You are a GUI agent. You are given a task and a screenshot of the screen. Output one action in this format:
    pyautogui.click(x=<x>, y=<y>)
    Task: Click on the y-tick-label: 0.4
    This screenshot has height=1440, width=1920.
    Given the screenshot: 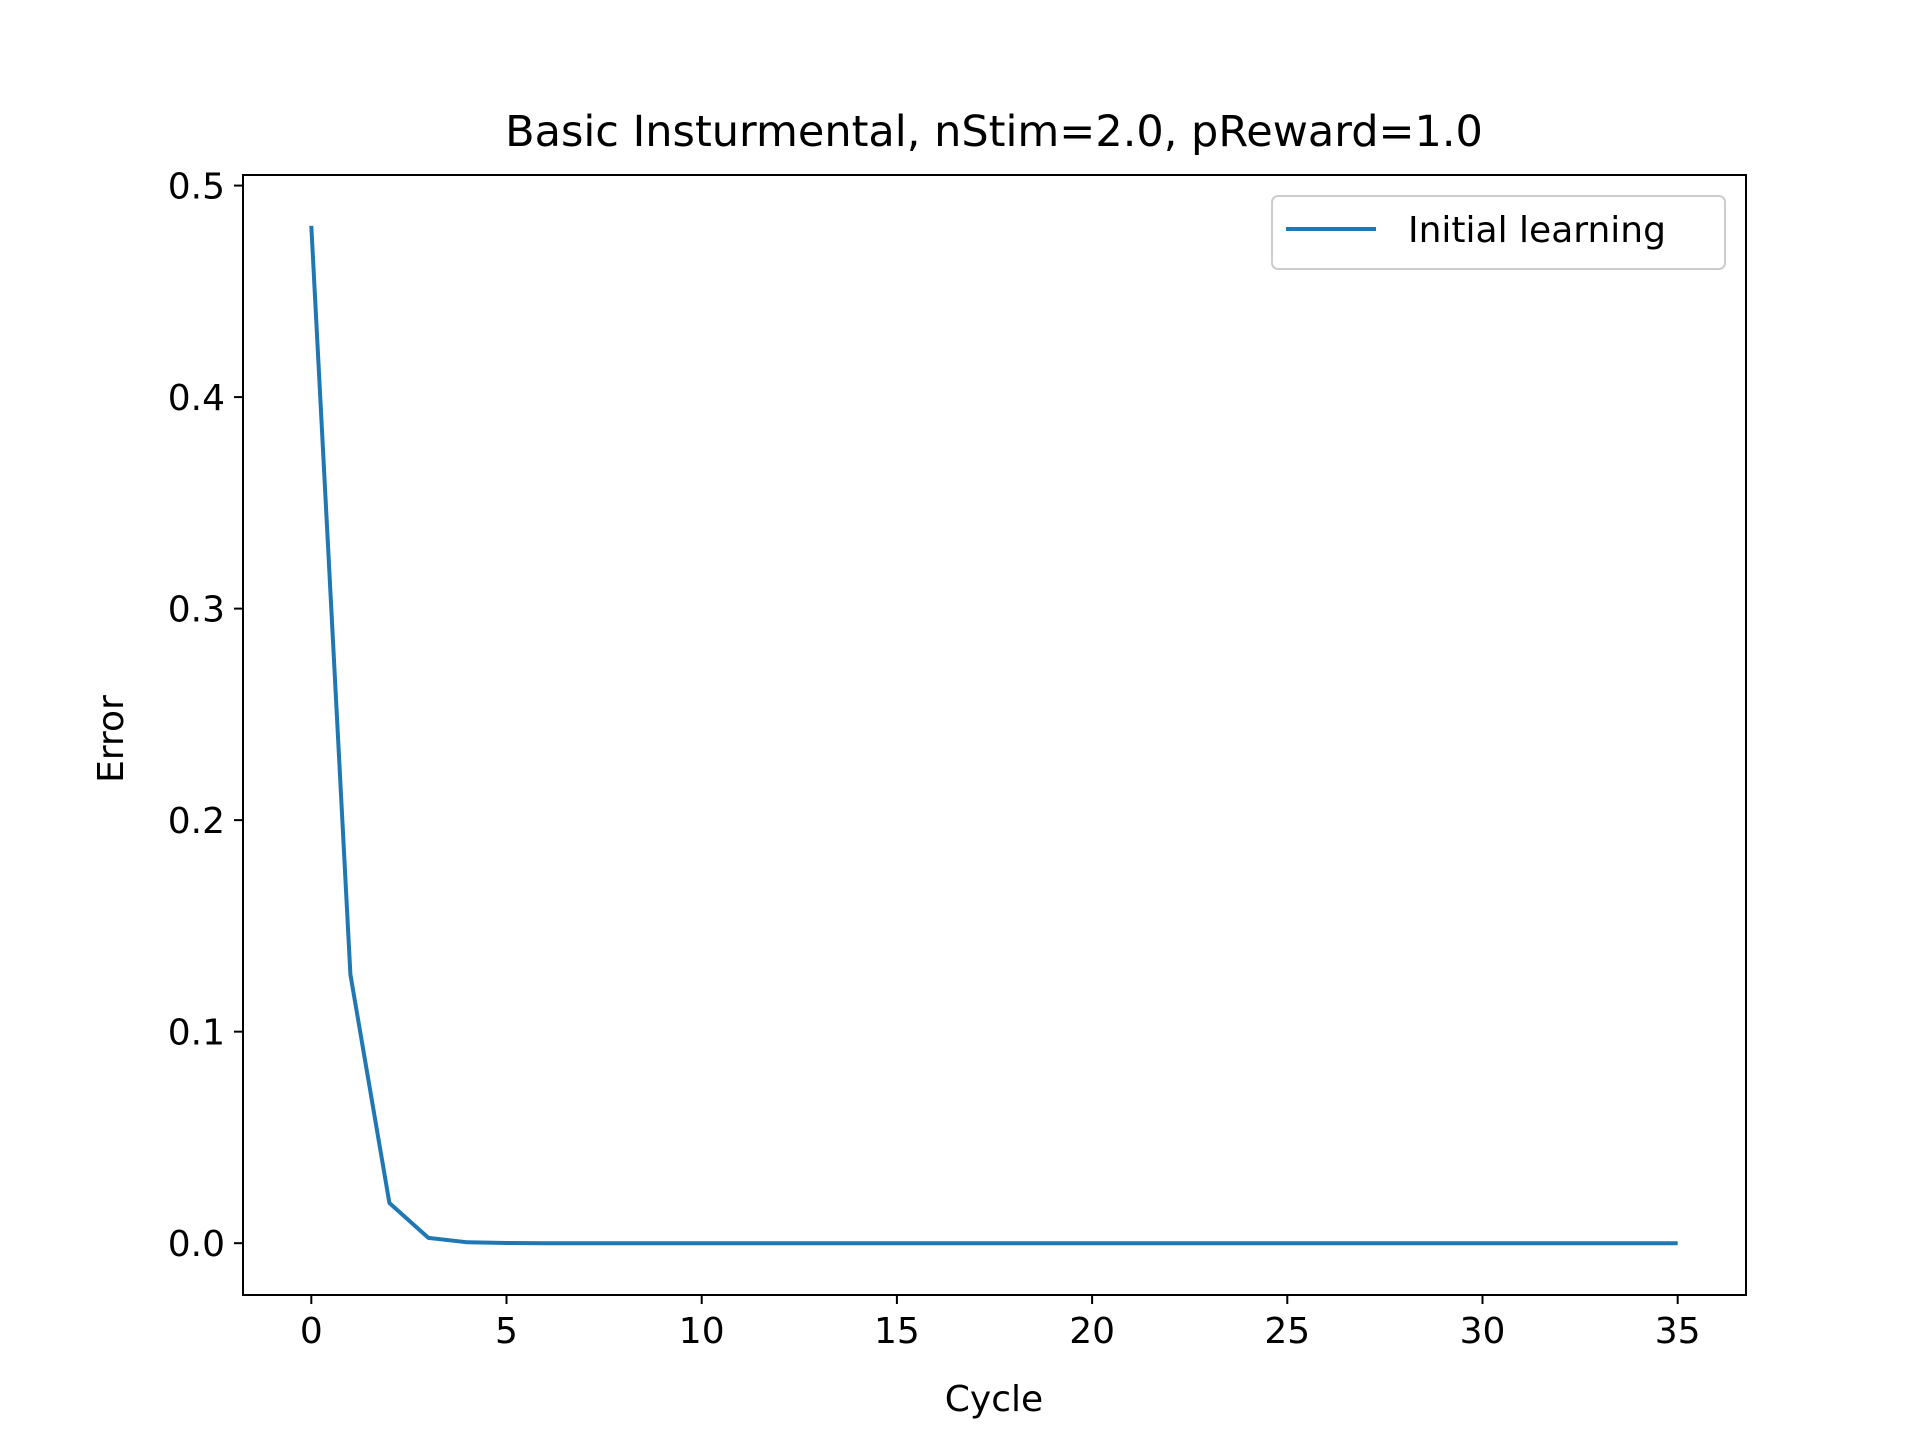 What is the action you would take?
    pyautogui.click(x=196, y=398)
    